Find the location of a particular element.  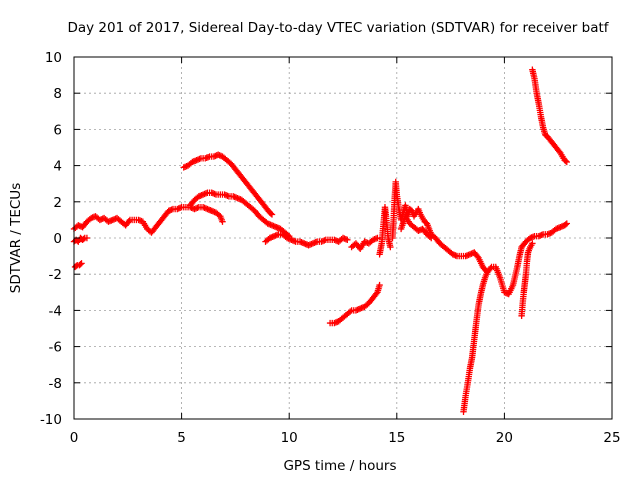

y-tick-label: 2 is located at coordinates (57, 203).